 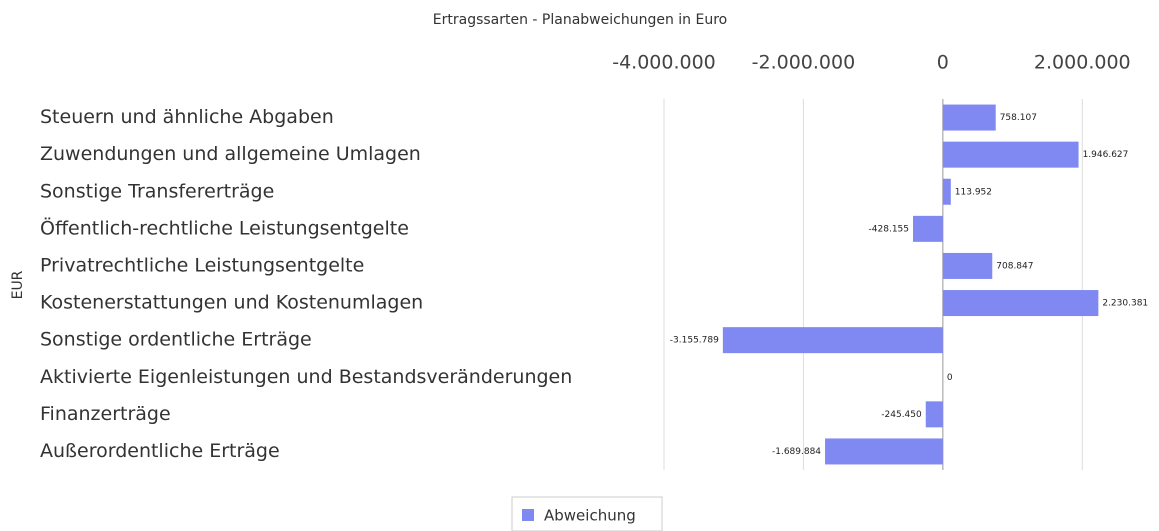 I want to click on x-tick-label: 2.000.000, so click(x=1082, y=63).